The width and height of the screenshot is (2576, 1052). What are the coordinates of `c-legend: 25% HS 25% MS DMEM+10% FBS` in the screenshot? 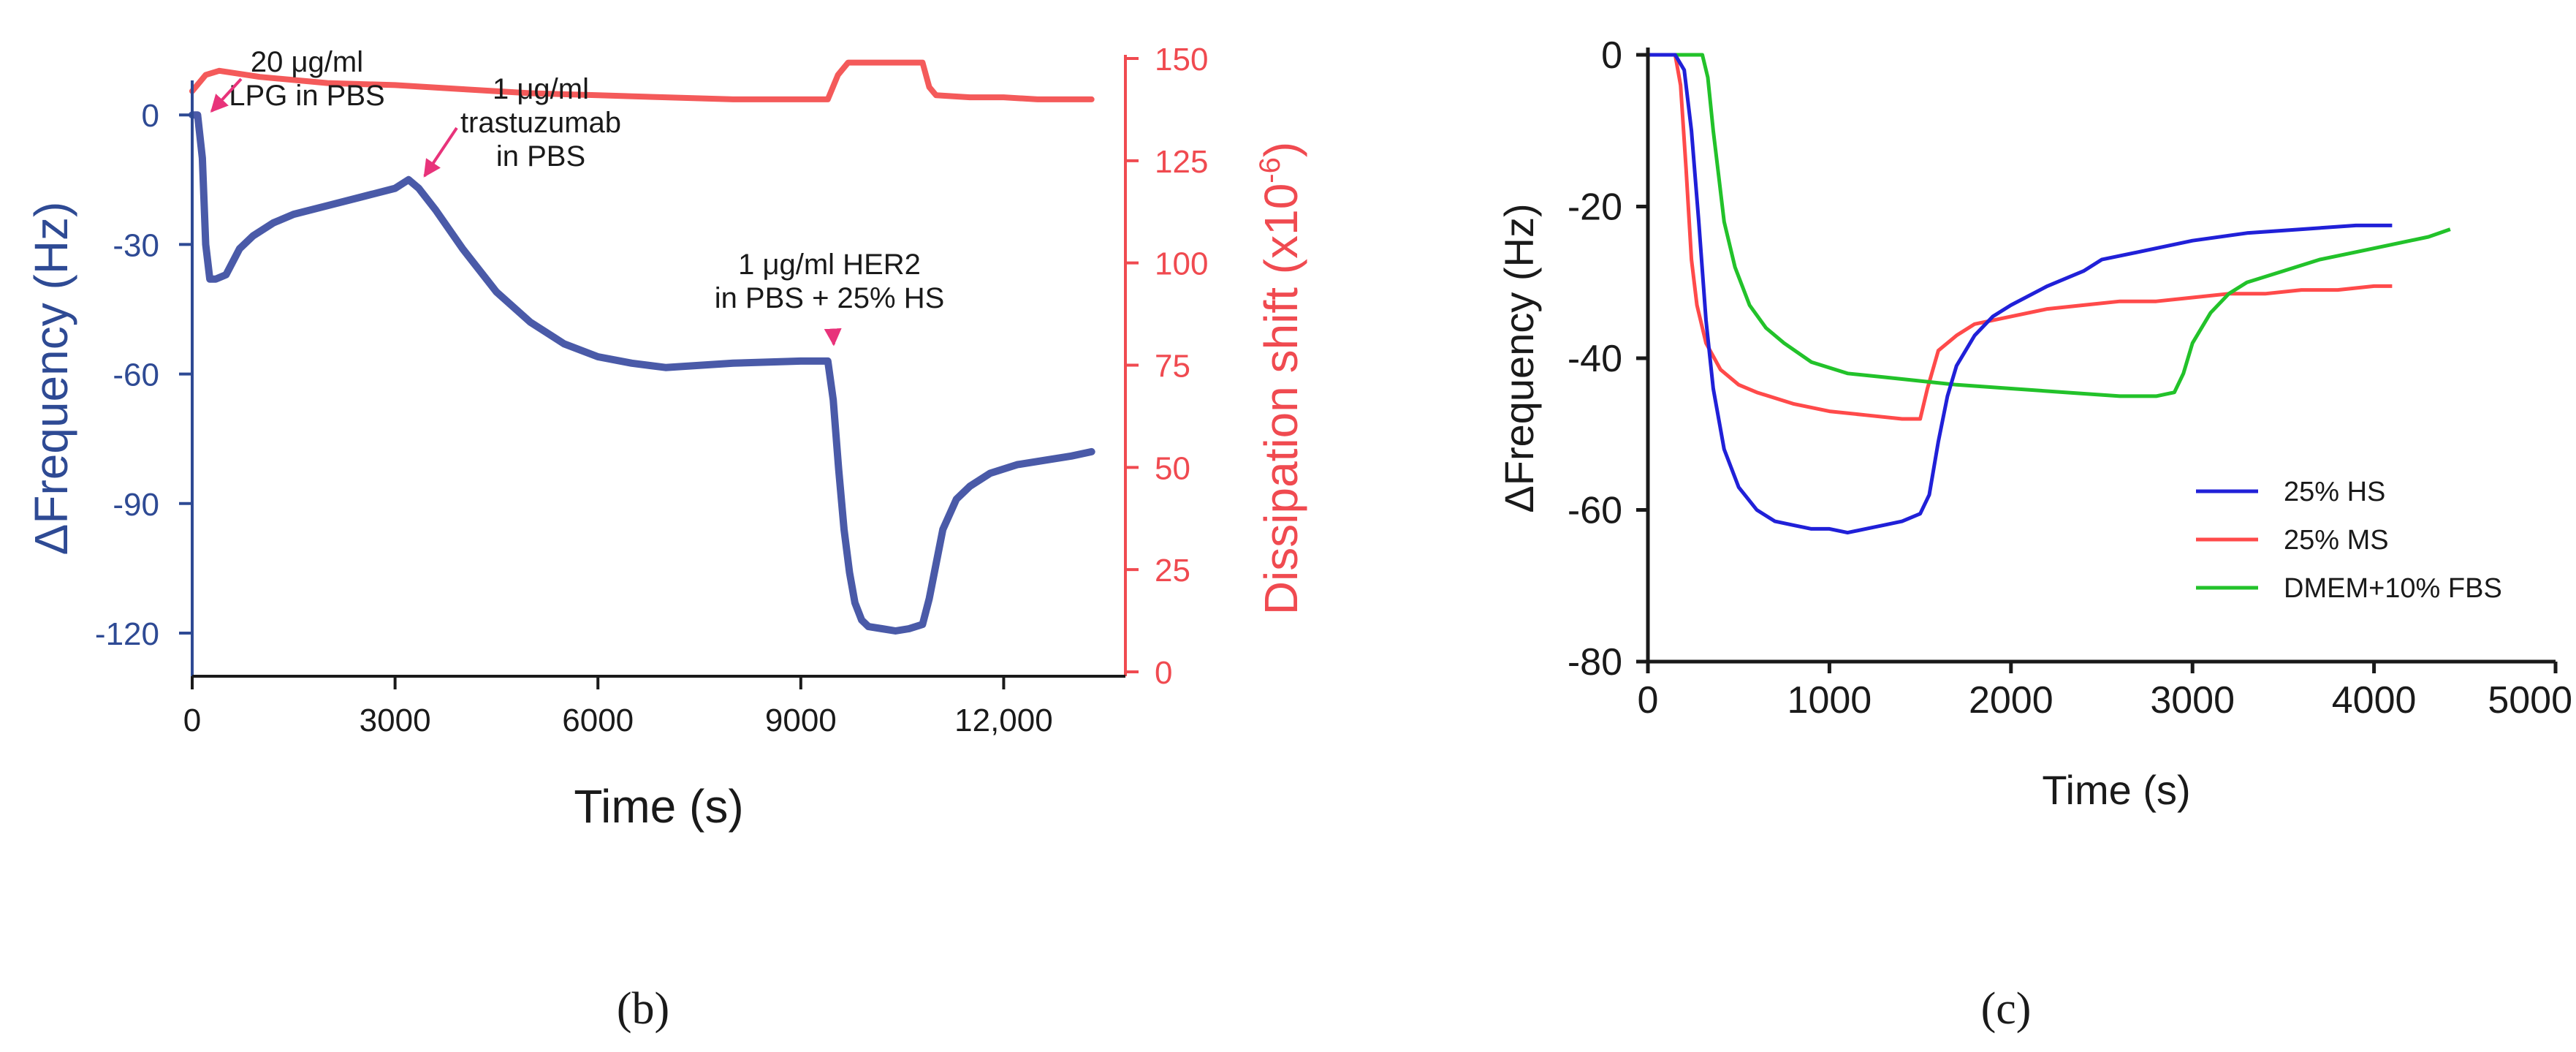 It's located at (2349, 540).